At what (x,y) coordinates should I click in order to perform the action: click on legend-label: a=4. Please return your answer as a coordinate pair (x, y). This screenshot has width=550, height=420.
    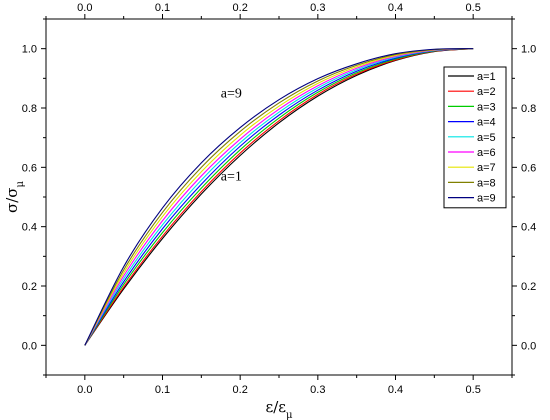
    Looking at the image, I should click on (486, 123).